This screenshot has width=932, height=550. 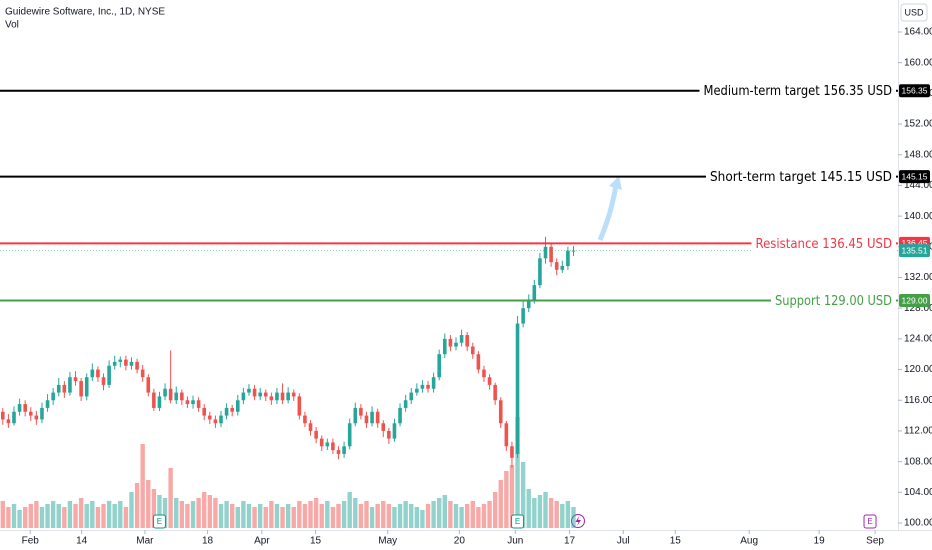 What do you see at coordinates (875, 541) in the screenshot?
I see `x-tick-label: Sep` at bounding box center [875, 541].